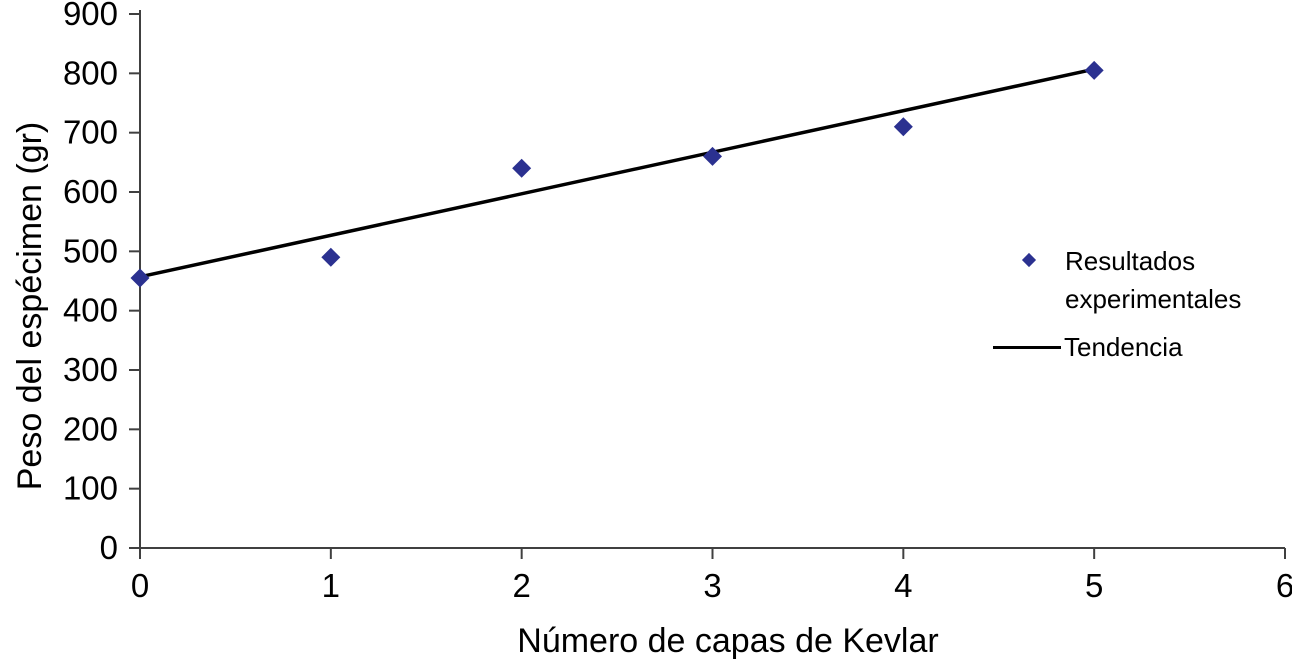 This screenshot has height=667, width=1292. Describe the element at coordinates (1027, 347) in the screenshot. I see `trend-line-marker-icon` at that location.